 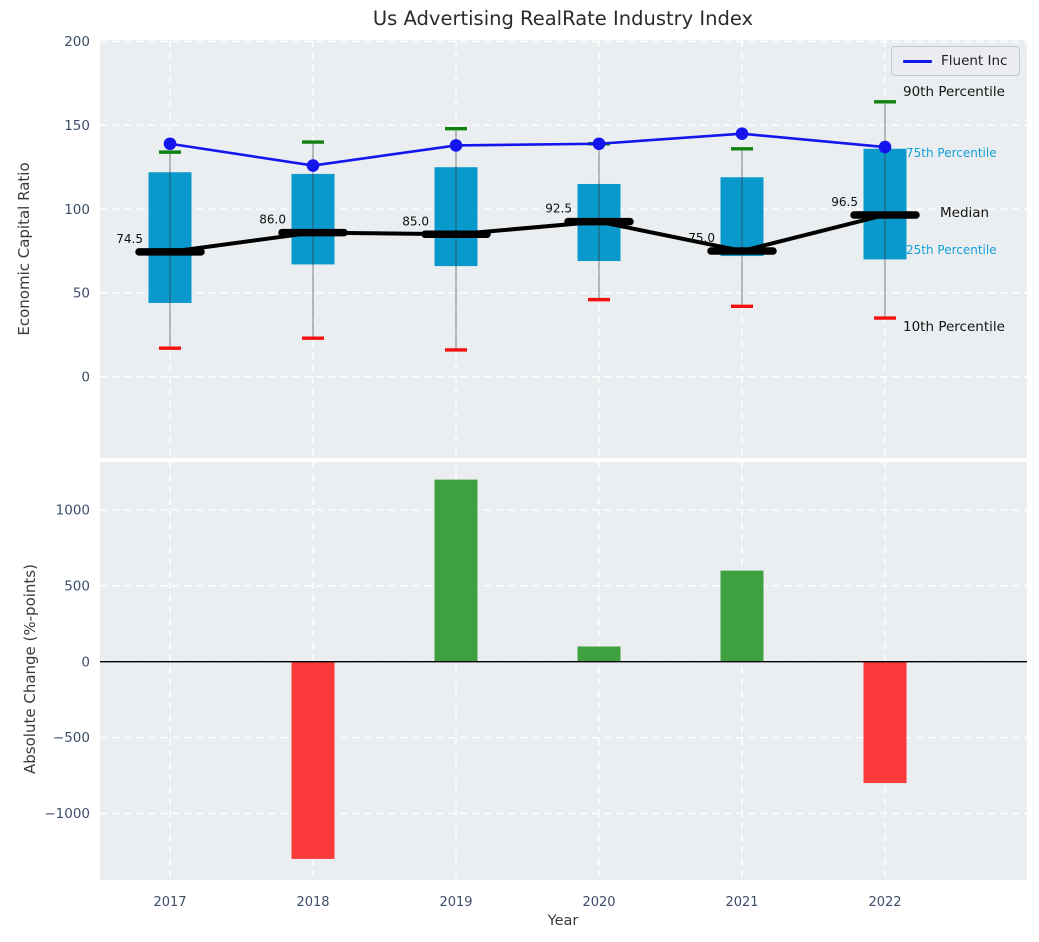 What do you see at coordinates (951, 250) in the screenshot?
I see `annotation-25th-percentile: 25th Percentile` at bounding box center [951, 250].